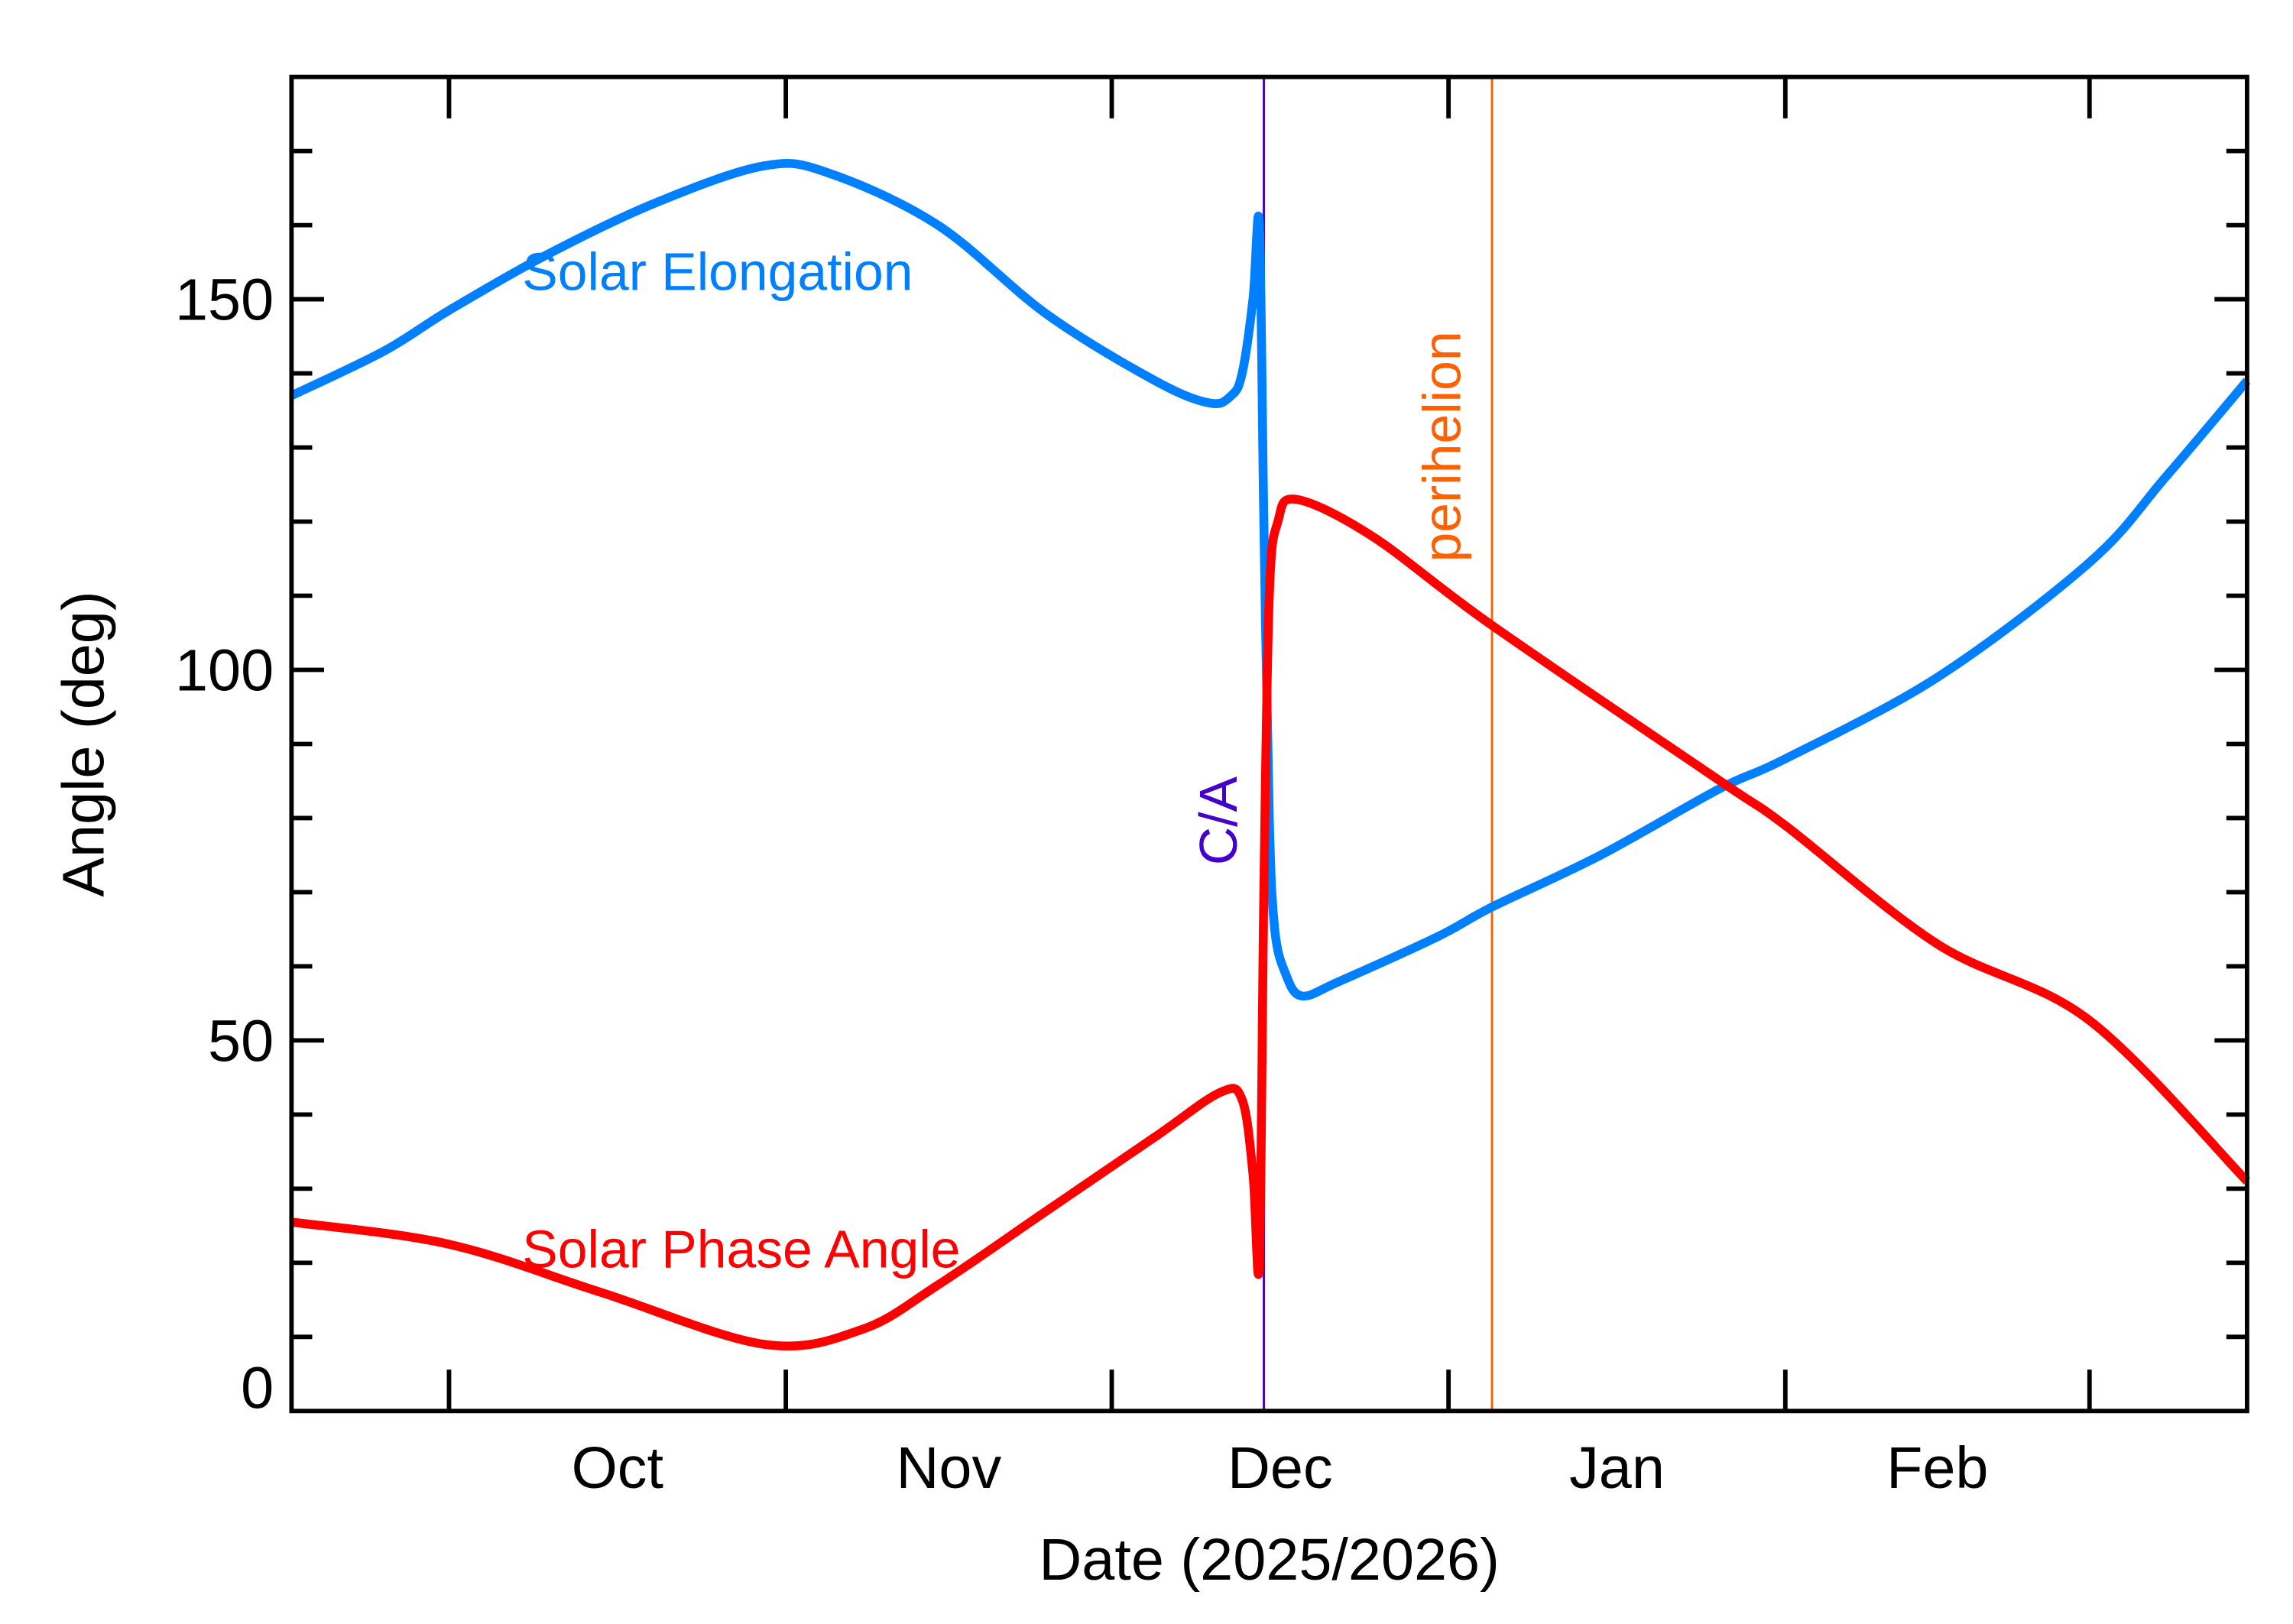  Describe the element at coordinates (1441, 446) in the screenshot. I see `marker-label-perihelion: perihelion` at that location.